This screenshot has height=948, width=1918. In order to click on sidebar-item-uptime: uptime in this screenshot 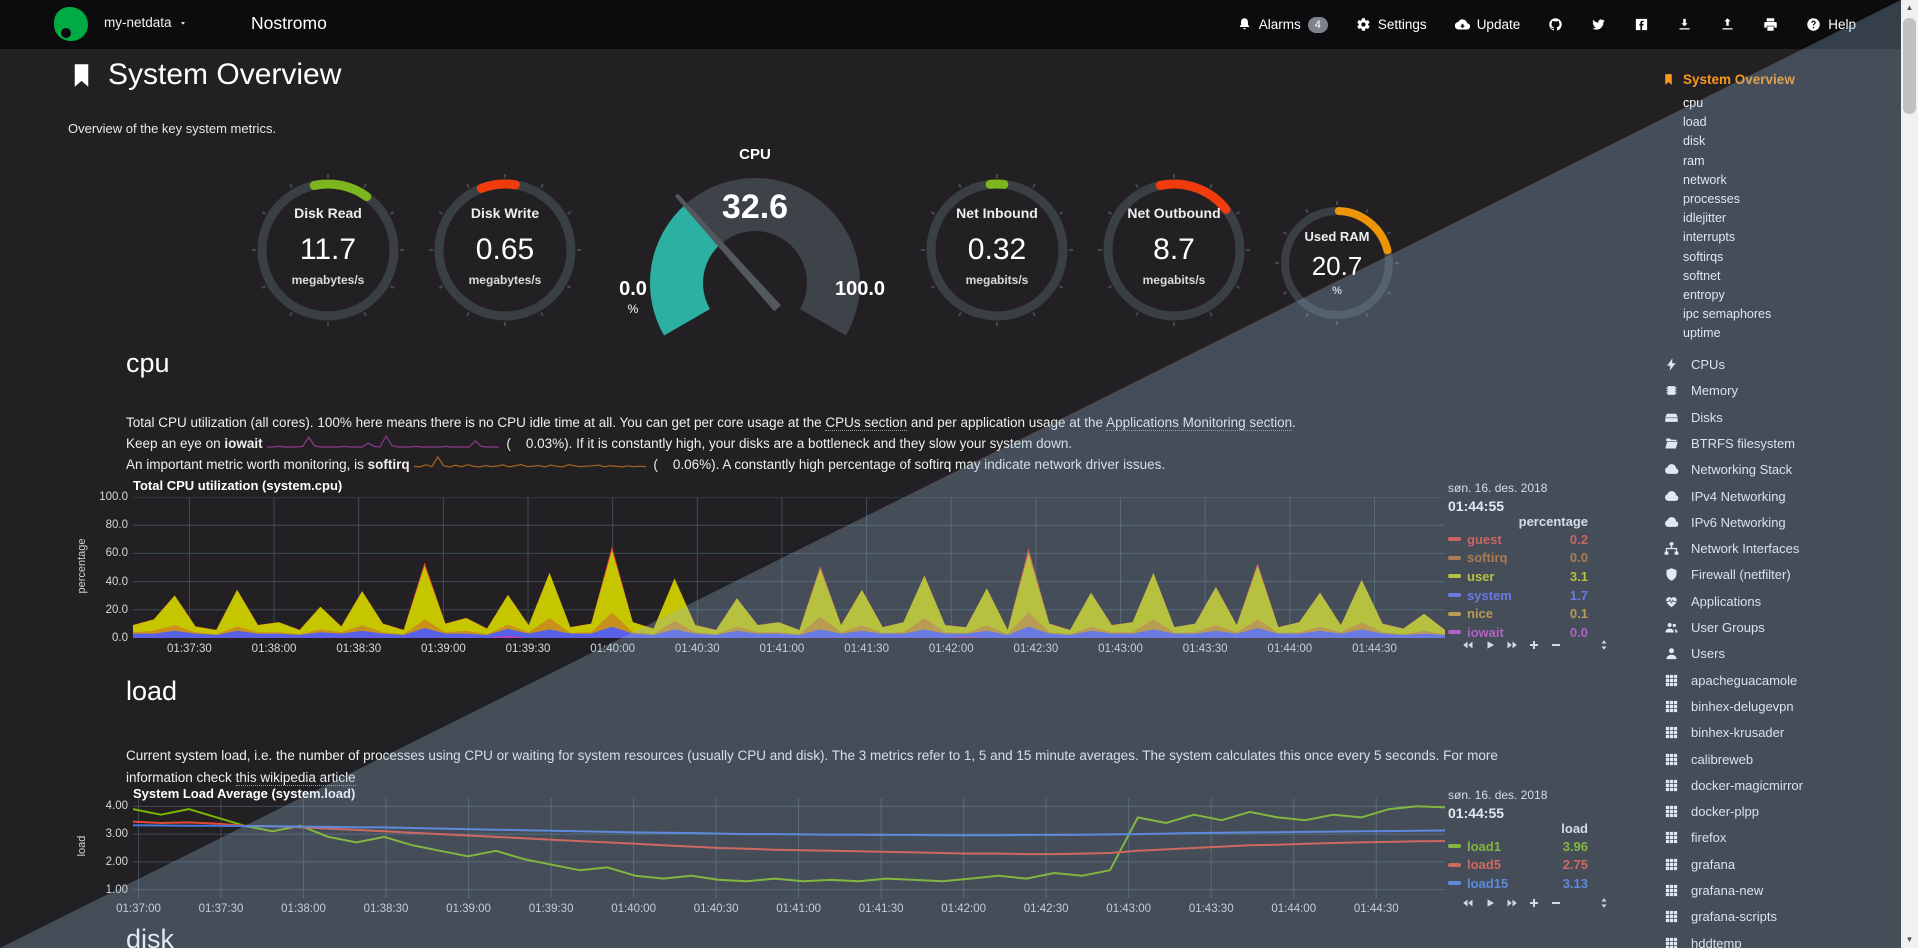, I will do `click(1702, 333)`.